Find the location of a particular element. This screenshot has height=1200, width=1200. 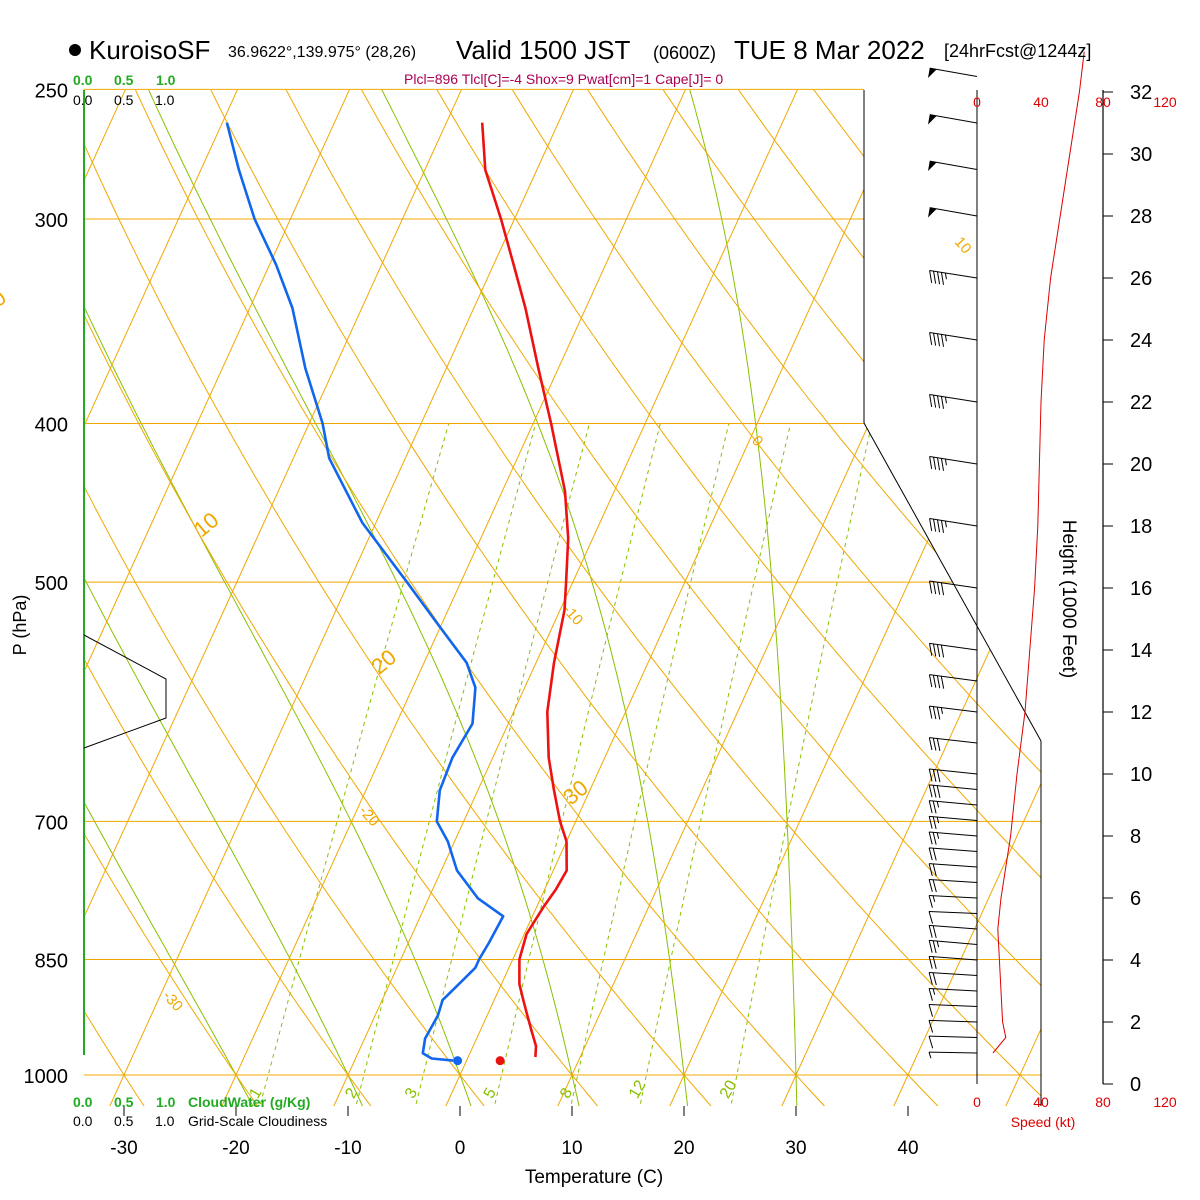

speed-tick-top-40: 40 is located at coordinates (1041, 102).